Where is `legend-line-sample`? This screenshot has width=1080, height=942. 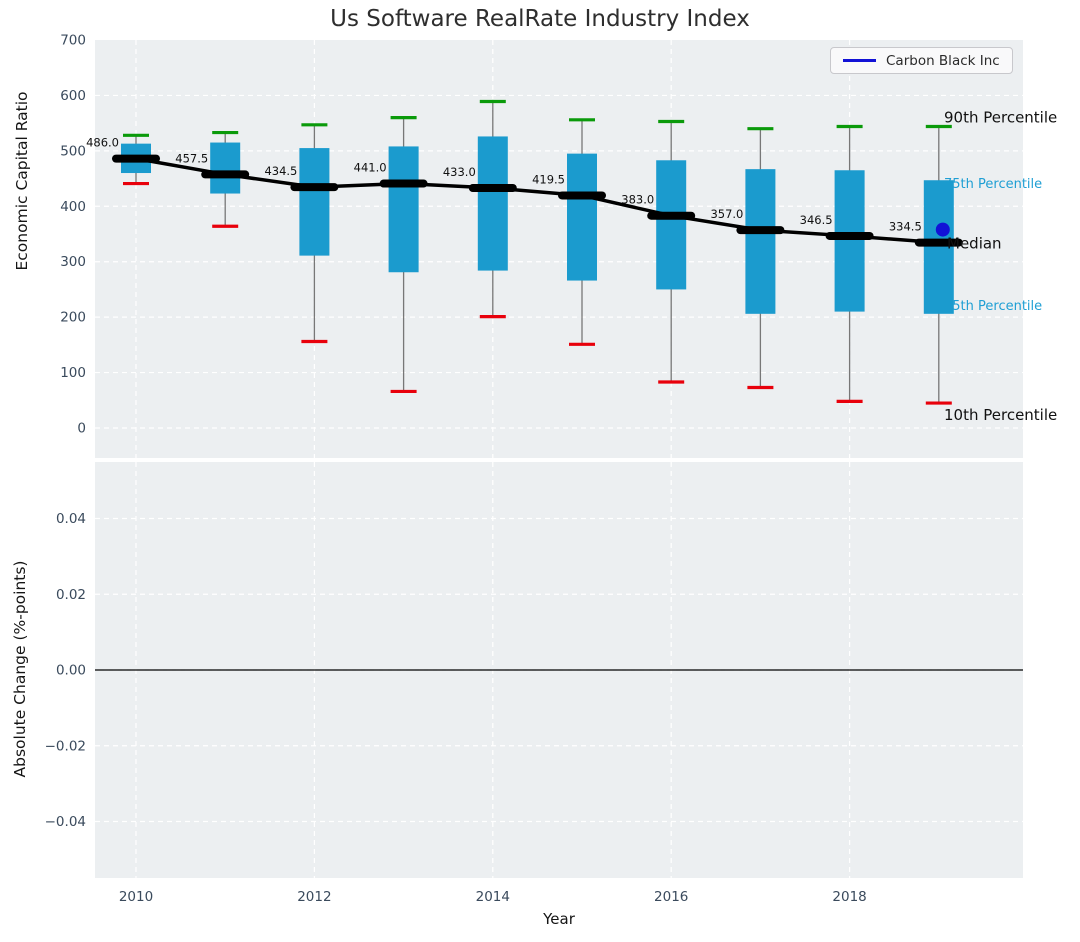
legend-line-sample is located at coordinates (859, 60).